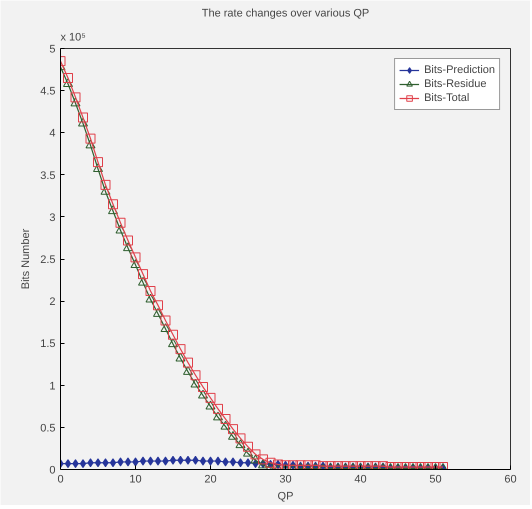  Describe the element at coordinates (455, 84) in the screenshot. I see `legend-label: Bits-Residue` at that location.